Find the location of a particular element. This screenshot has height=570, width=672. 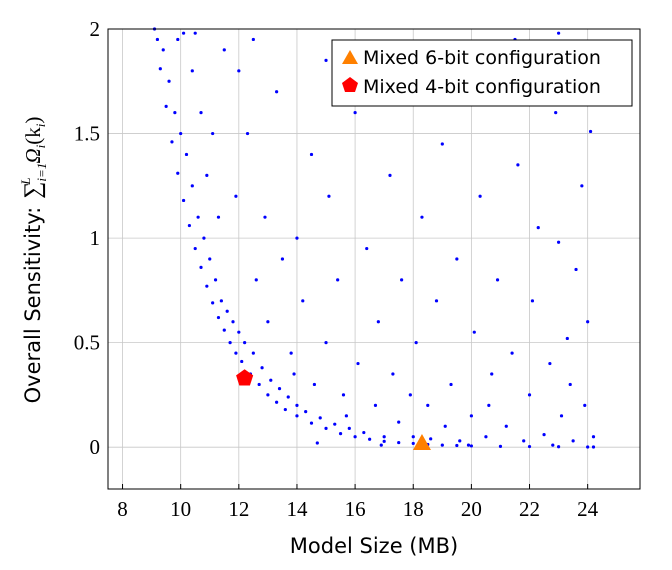

x-tick-label: 14 is located at coordinates (297, 509).